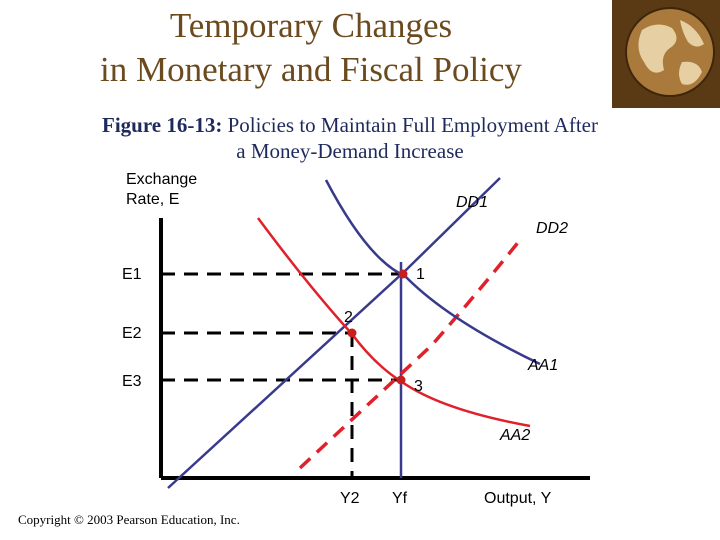  Describe the element at coordinates (350, 151) in the screenshot. I see `caption-line-2: a Money-Demand Increase` at that location.